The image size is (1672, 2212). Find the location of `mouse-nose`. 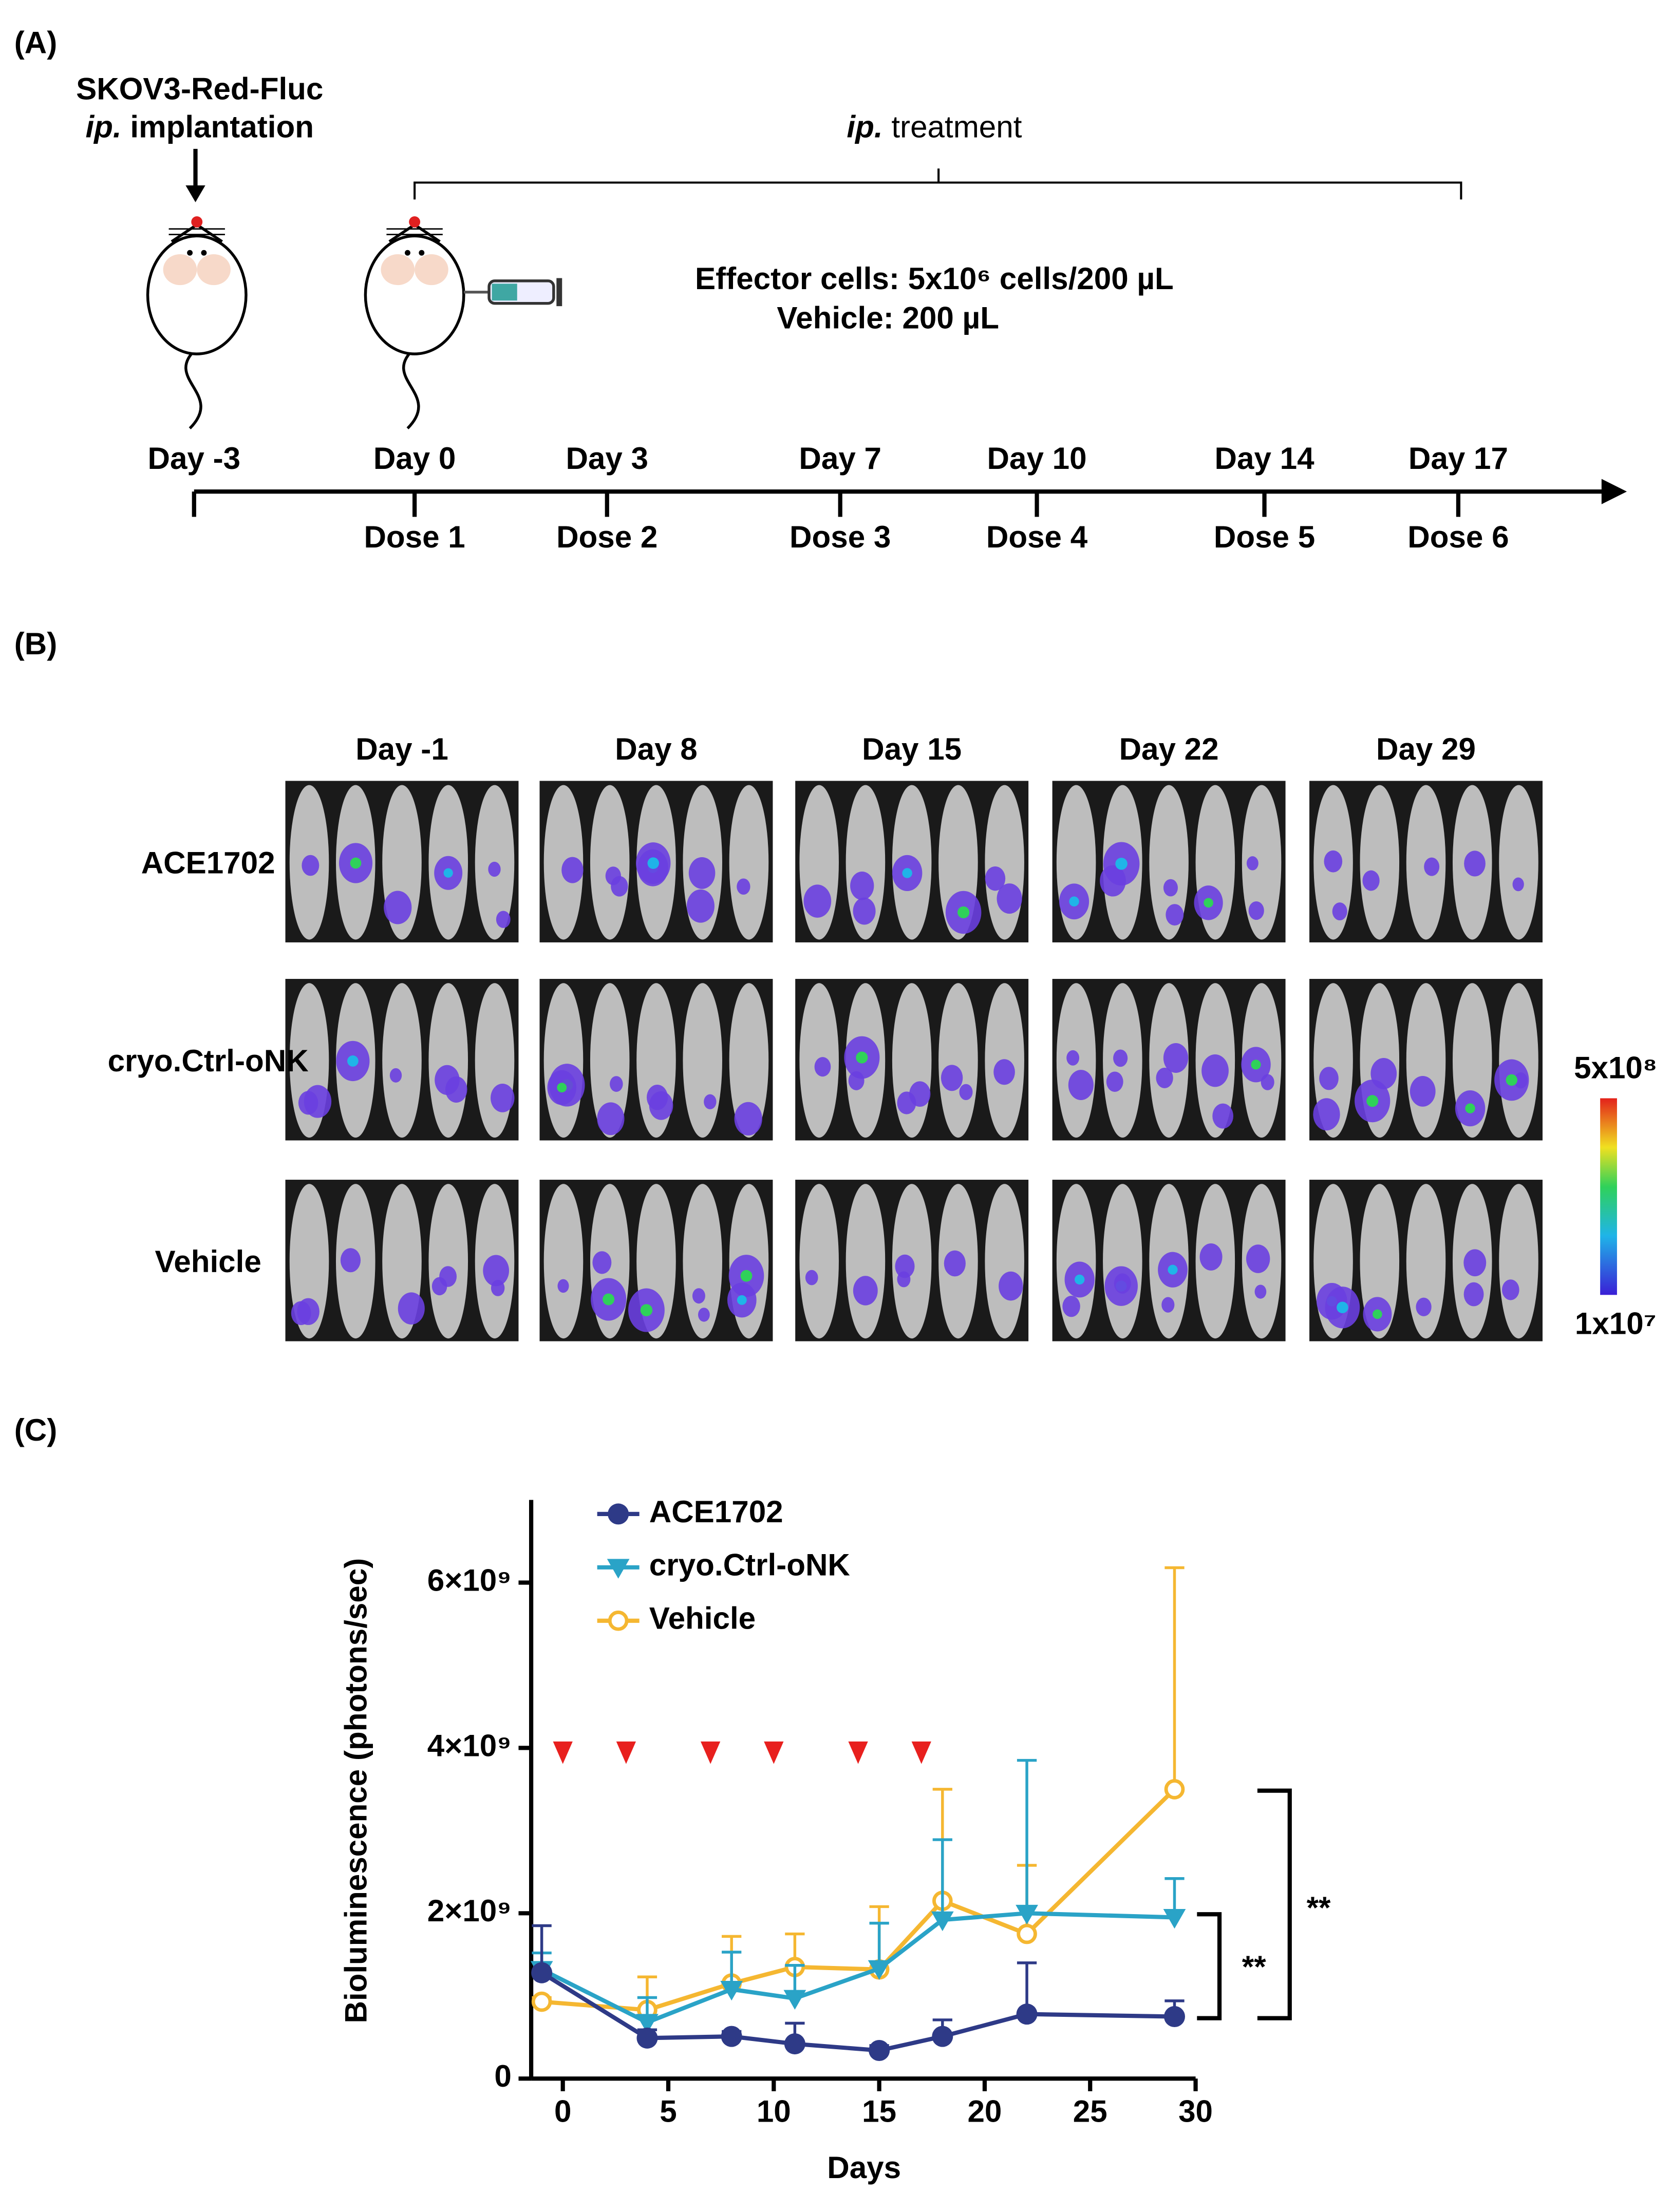

mouse-nose is located at coordinates (197, 222).